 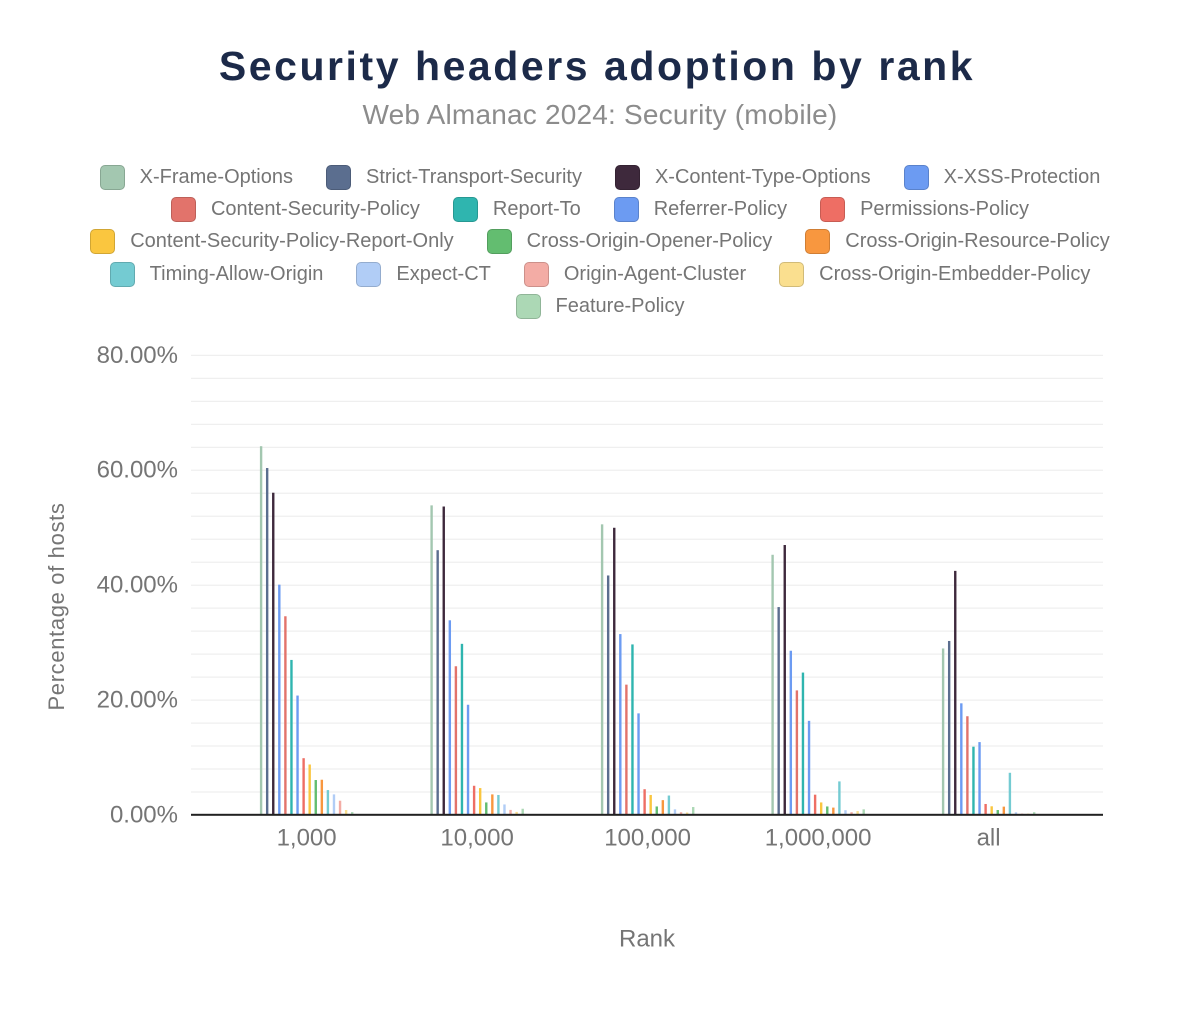 What do you see at coordinates (137, 355) in the screenshot?
I see `svg-text: 80.00%` at bounding box center [137, 355].